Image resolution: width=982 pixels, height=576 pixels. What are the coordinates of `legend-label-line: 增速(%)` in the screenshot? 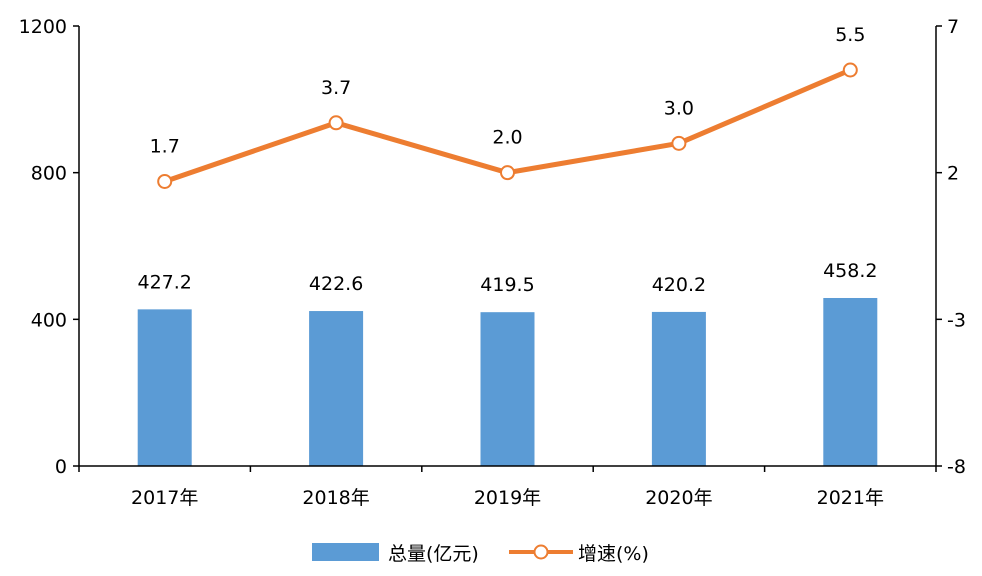 It's located at (613, 554).